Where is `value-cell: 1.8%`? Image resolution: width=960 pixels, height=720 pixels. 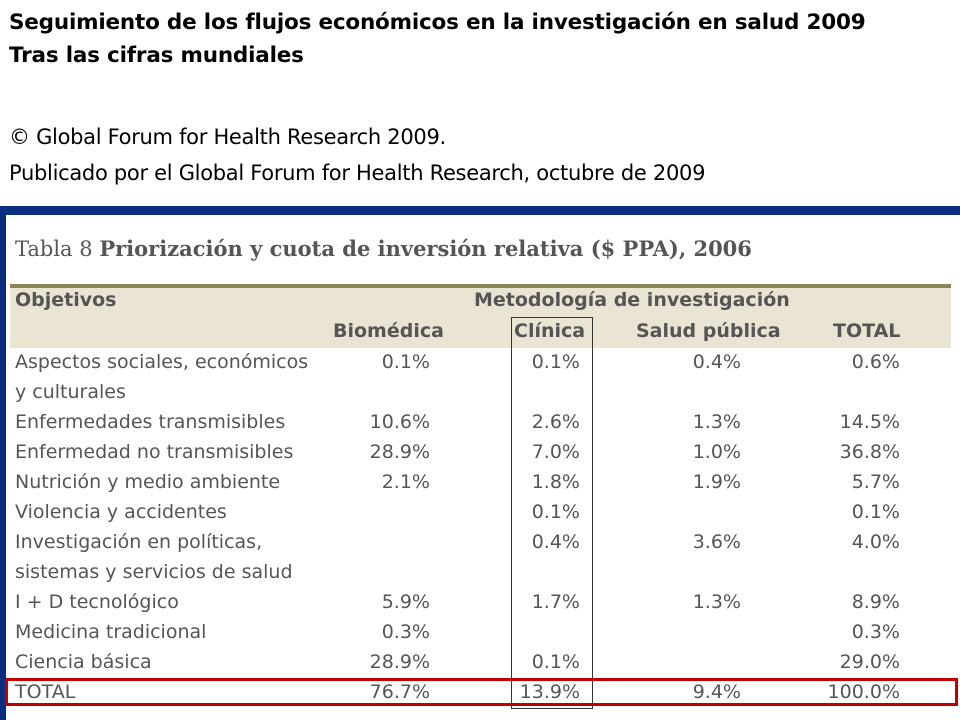
value-cell: 1.8% is located at coordinates (555, 482).